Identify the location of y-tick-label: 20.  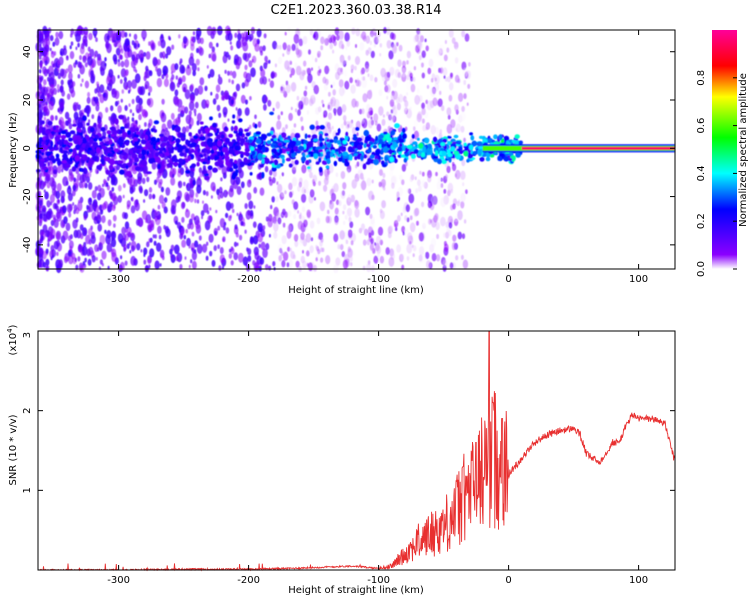
(27, 100).